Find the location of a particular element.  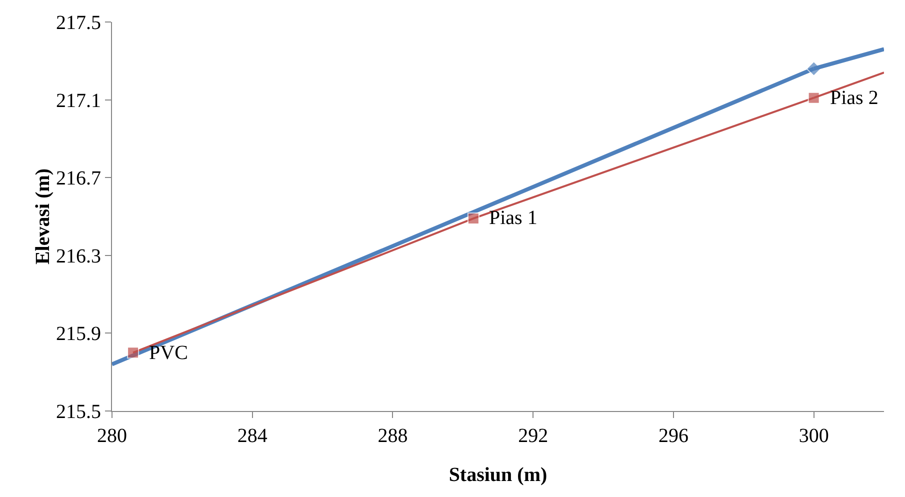

y-tick-label: 216.3 is located at coordinates (78, 256).